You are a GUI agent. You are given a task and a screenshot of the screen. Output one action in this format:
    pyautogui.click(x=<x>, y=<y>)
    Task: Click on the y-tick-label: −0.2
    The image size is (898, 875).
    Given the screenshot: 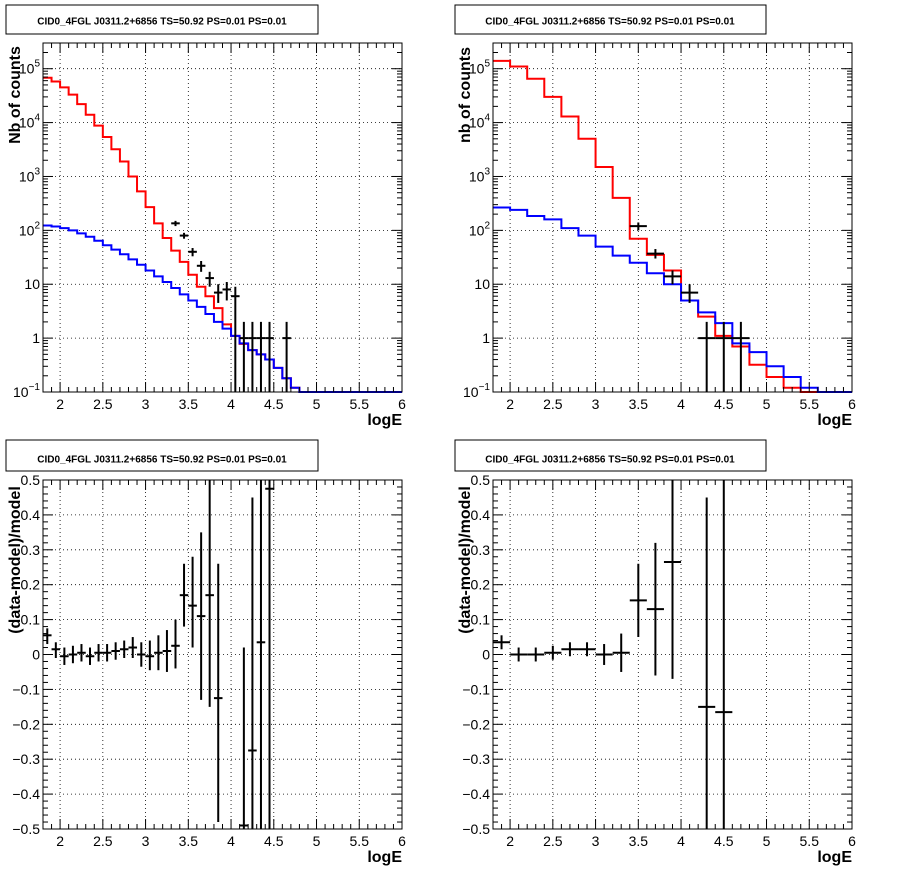 What is the action you would take?
    pyautogui.click(x=476, y=724)
    